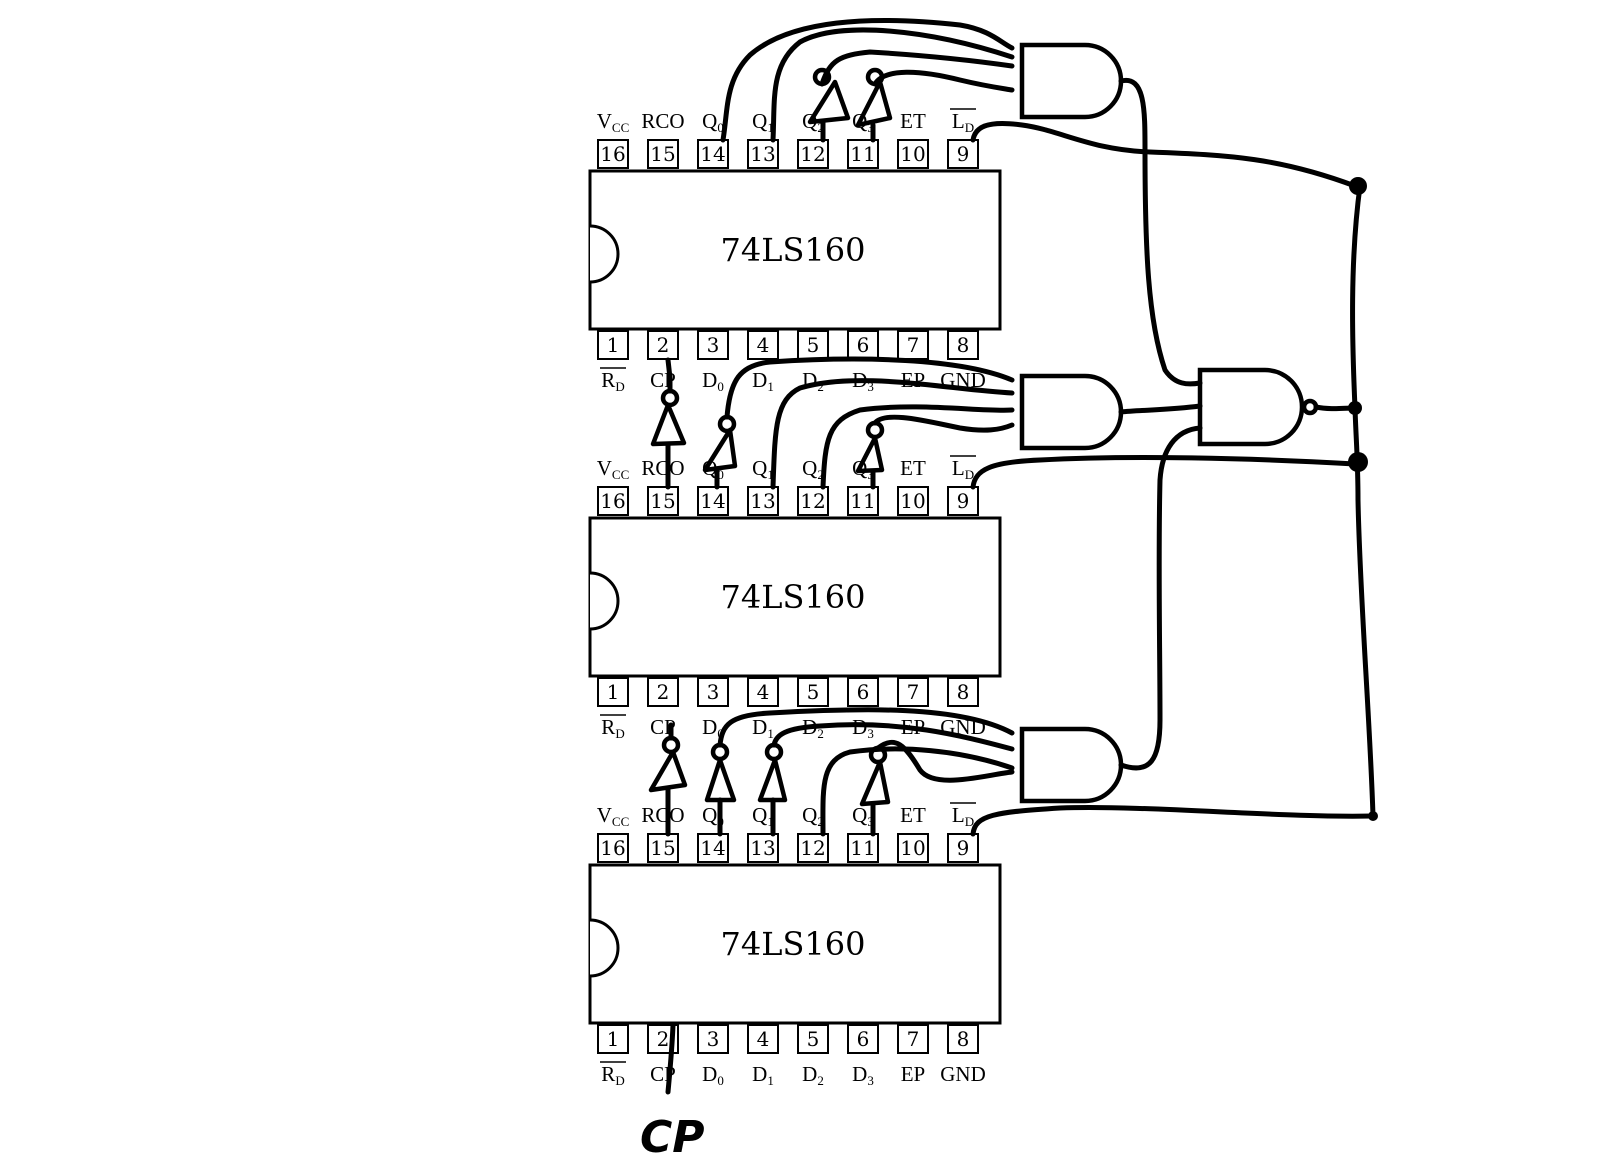 The image size is (1615, 1159). I want to click on nand-gate, so click(1251, 407).